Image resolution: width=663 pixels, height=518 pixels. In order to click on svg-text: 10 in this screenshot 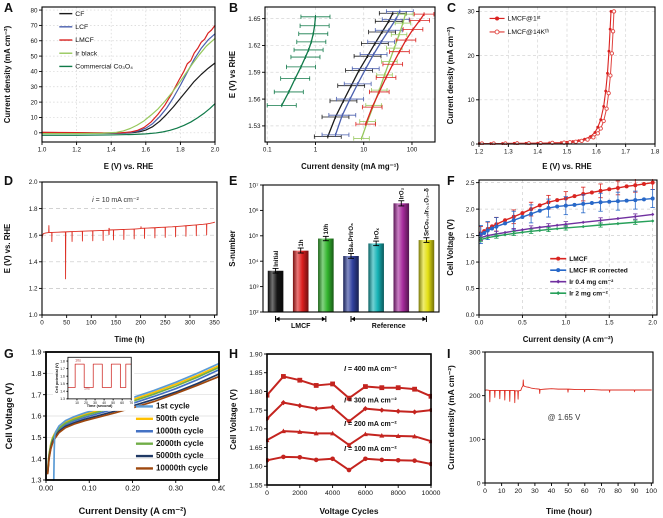, I will do `click(77, 403)`.